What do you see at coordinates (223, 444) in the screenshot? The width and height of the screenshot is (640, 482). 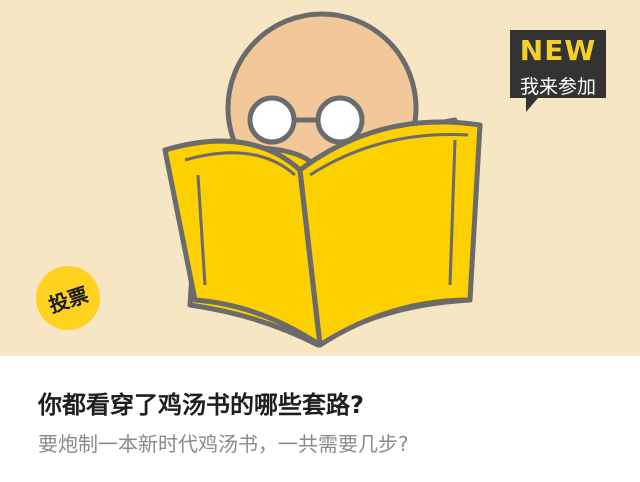 I see `article-subtitle: 要炮制一本新时代鸡汤书，一共需要几步?` at bounding box center [223, 444].